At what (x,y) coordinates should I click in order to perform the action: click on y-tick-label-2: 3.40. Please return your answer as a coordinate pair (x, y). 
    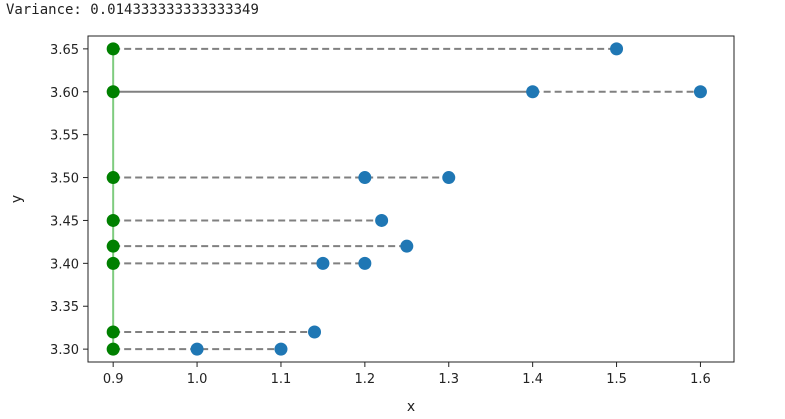
    Looking at the image, I should click on (64, 264).